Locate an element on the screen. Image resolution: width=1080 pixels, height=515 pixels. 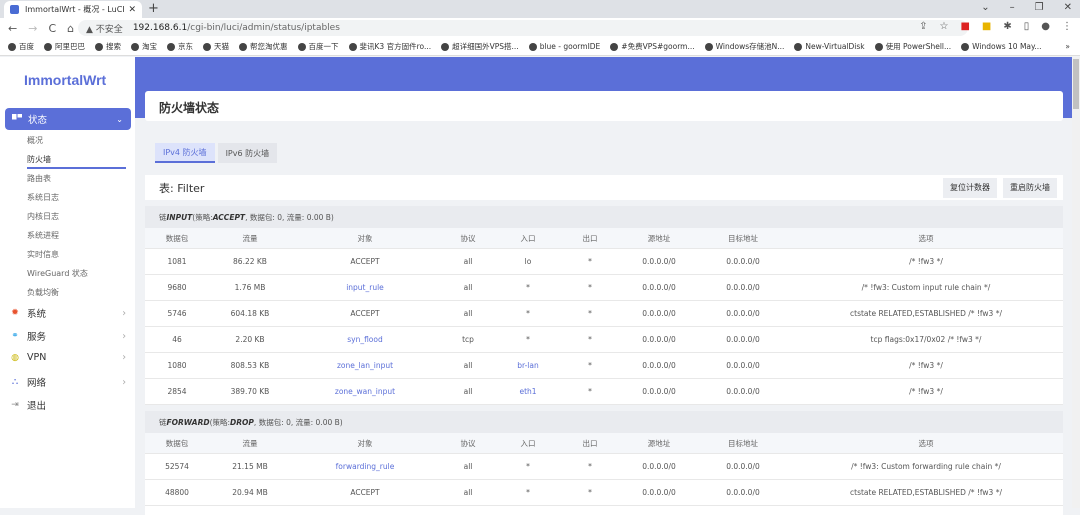
insecure-warning: ▲ 不安全 is located at coordinates (104, 29).